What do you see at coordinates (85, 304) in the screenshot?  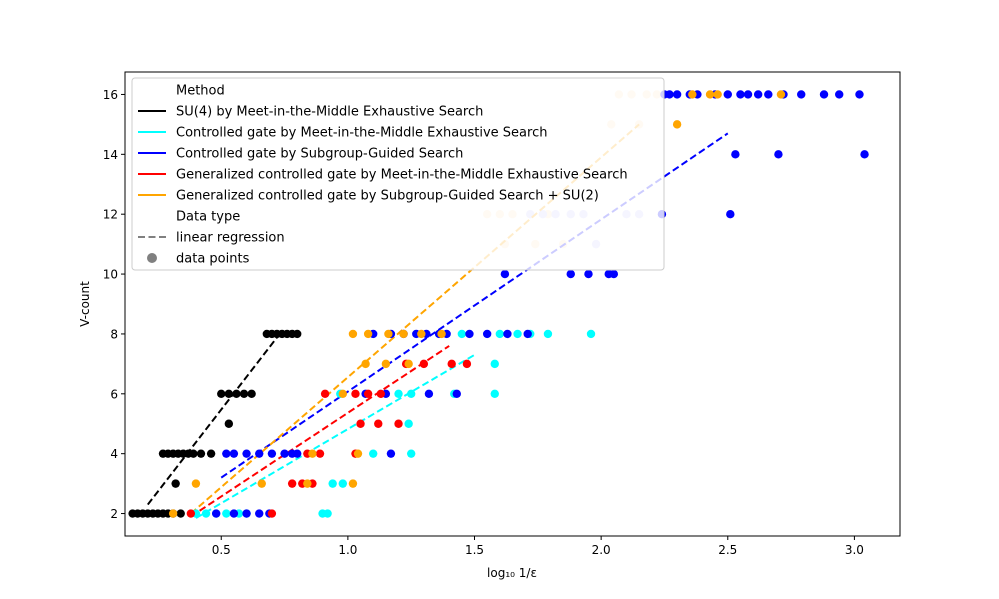 I see `y-axis-label: V-count` at bounding box center [85, 304].